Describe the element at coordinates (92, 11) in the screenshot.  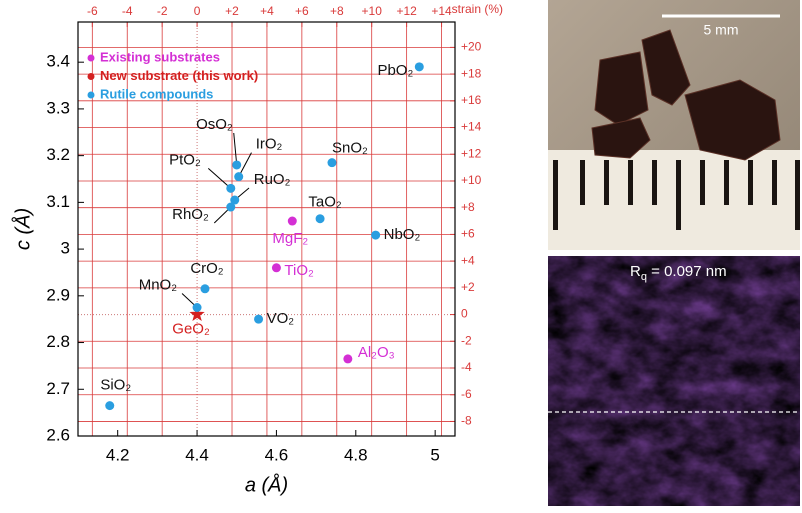
I see `x2-tick-label: -6` at that location.